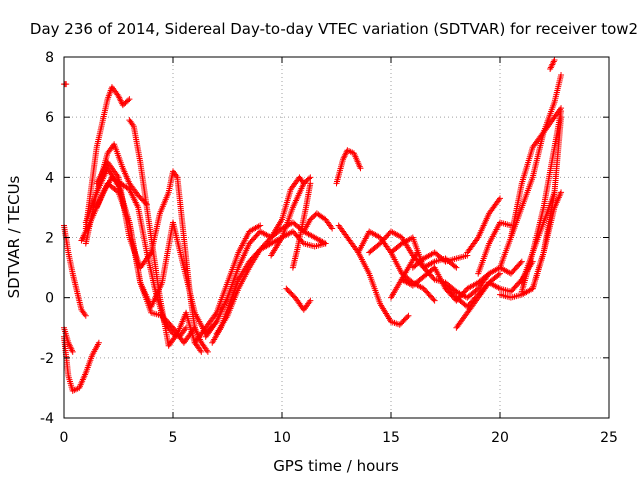 The width and height of the screenshot is (640, 480). Describe the element at coordinates (47, 359) in the screenshot. I see `y-tick-label: -2` at that location.